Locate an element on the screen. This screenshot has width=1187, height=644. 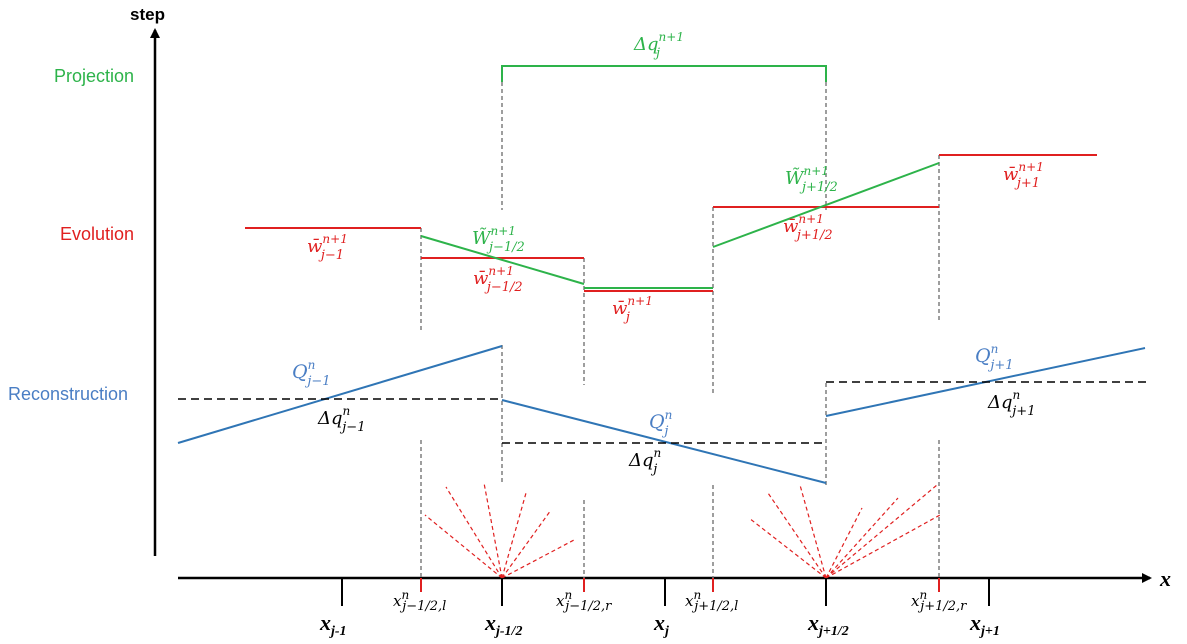
label-dq-proj: Δqn+1 j is located at coordinates (658, 45).